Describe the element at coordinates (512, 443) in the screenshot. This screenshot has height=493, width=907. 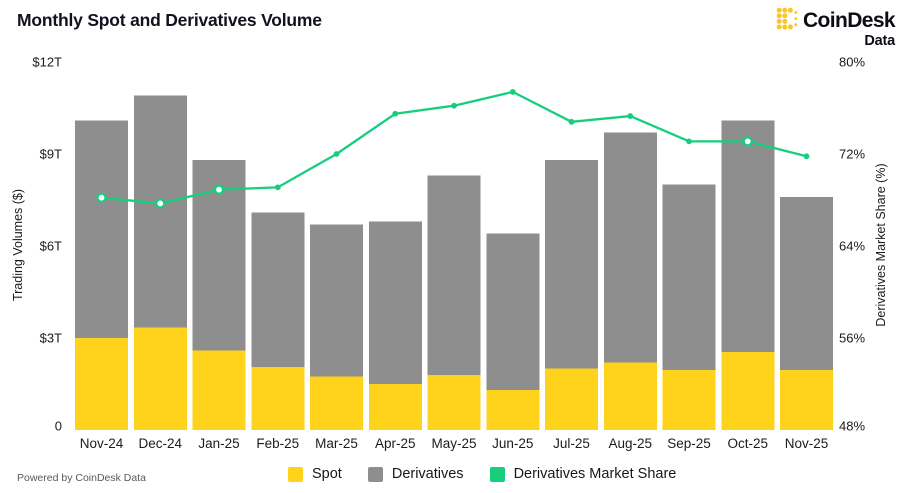
I see `x-tick-Jun-25: Jun-25` at that location.